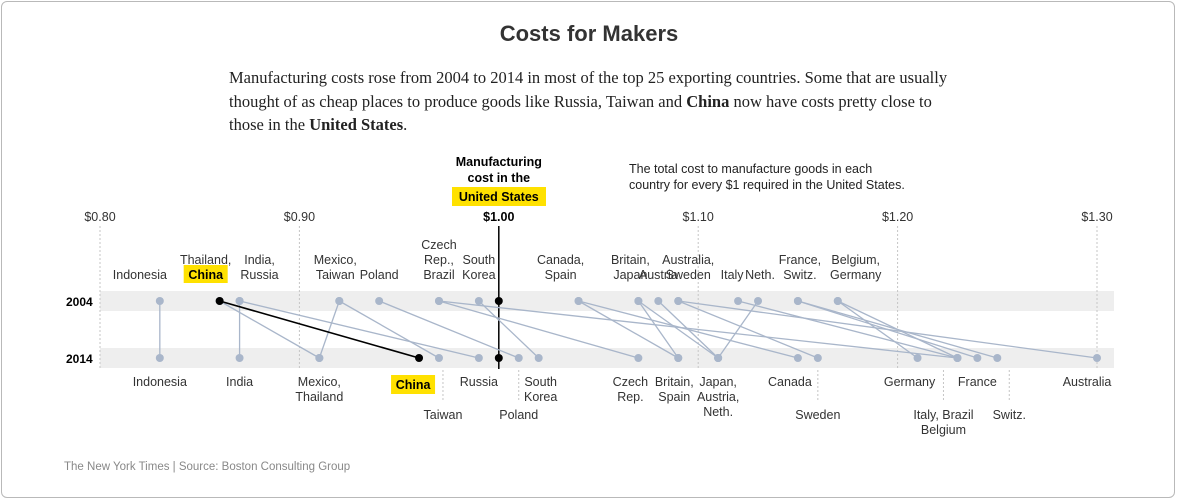 This screenshot has height=501, width=1178. I want to click on label-2004: South, so click(479, 260).